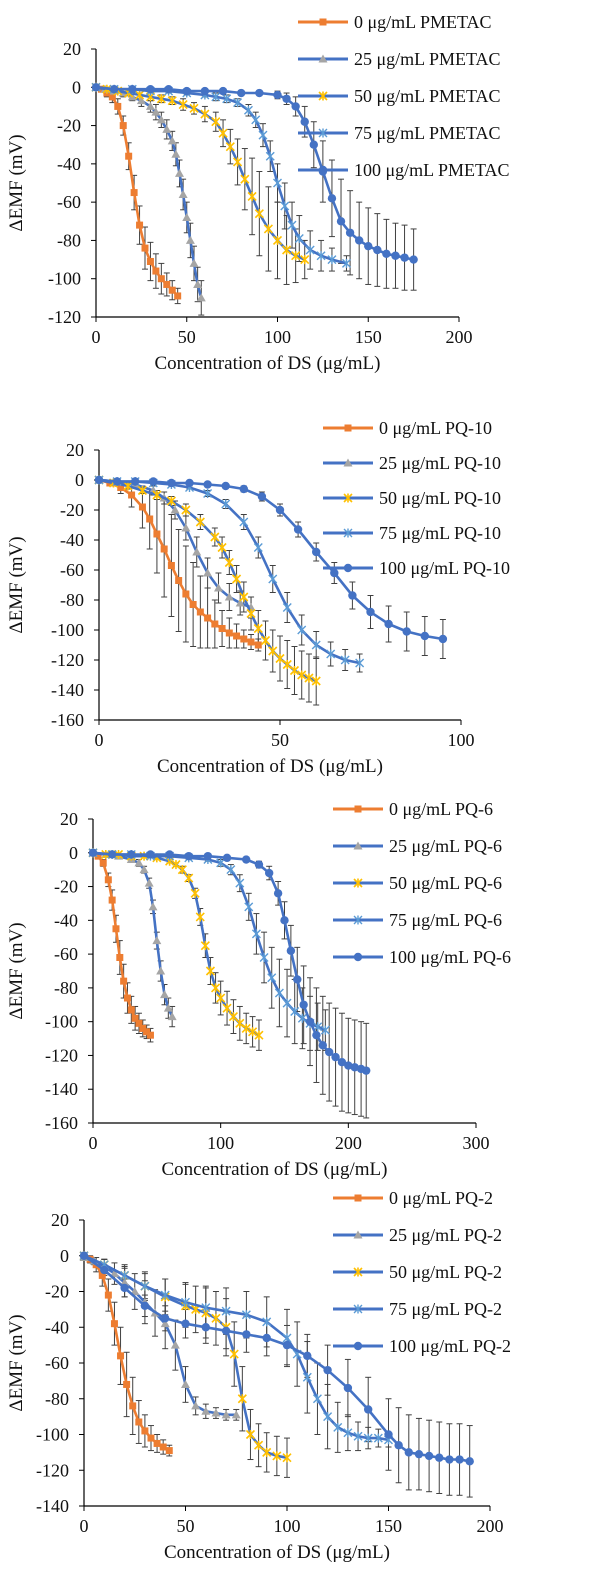 This screenshot has height=1577, width=596. What do you see at coordinates (61, 1089) in the screenshot?
I see `y-tick-label: -140` at bounding box center [61, 1089].